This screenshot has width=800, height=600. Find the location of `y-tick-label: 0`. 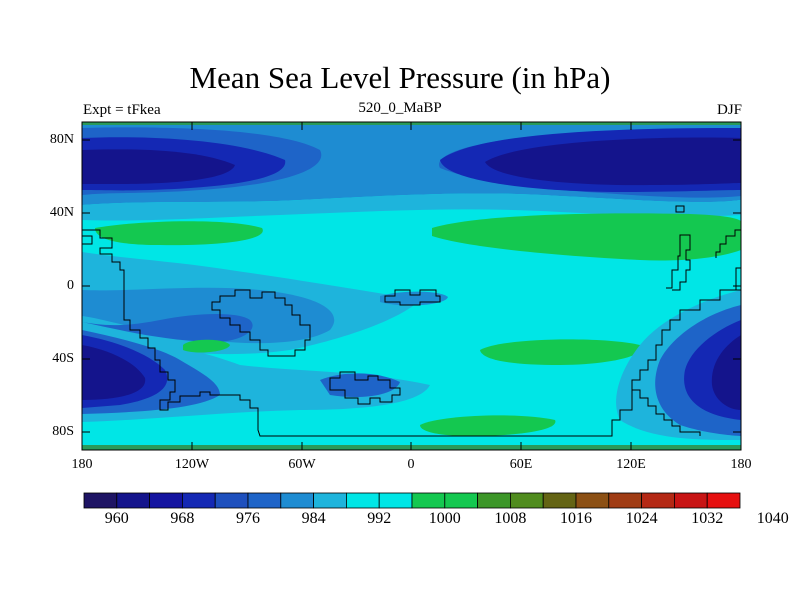

y-tick-label: 0 is located at coordinates (70, 285).